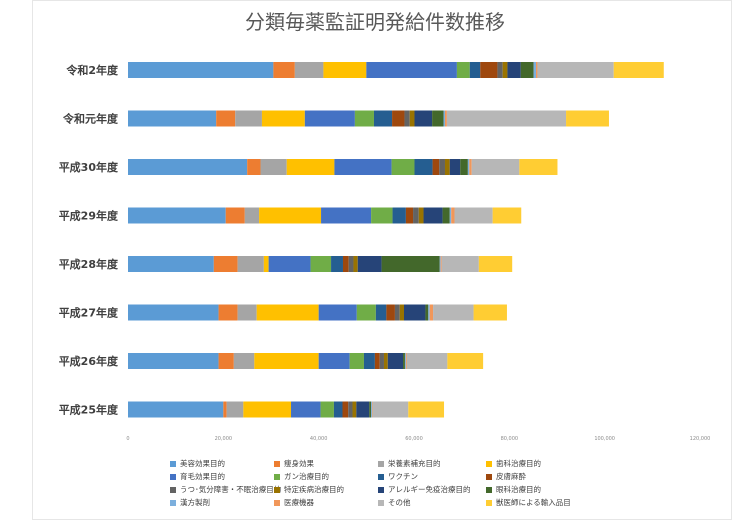  What do you see at coordinates (700, 439) in the screenshot?
I see `x-tick-label: 120,000` at bounding box center [700, 439].